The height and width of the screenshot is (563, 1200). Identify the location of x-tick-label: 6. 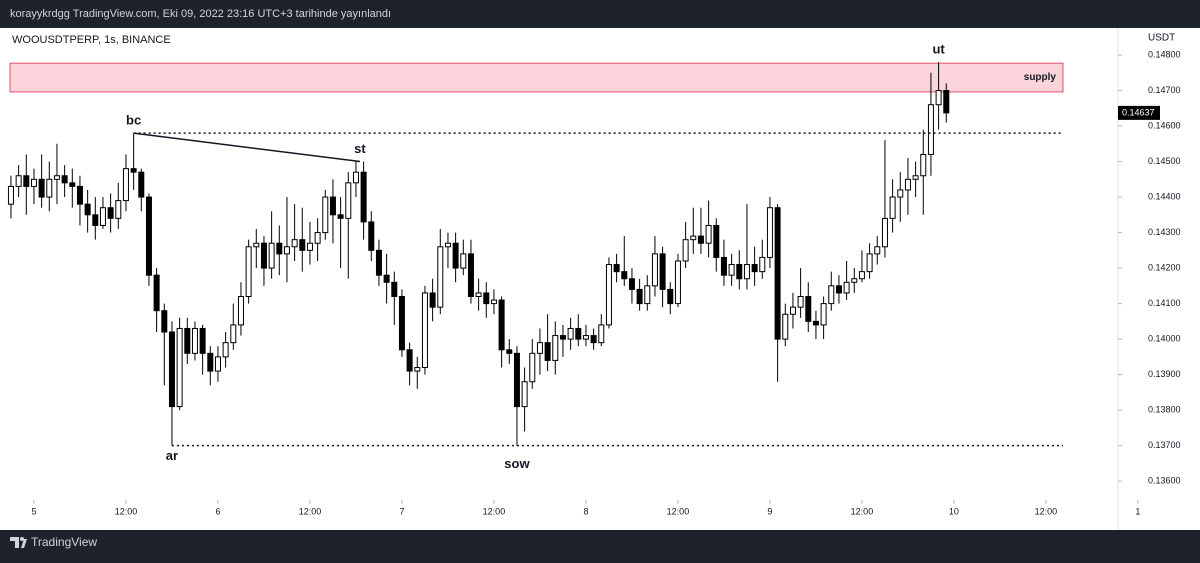
(217, 511).